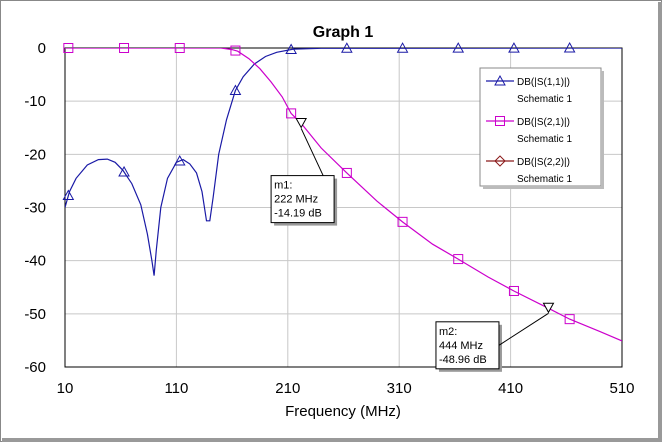  I want to click on legend-sublabel-3: Schematic 1, so click(544, 179).